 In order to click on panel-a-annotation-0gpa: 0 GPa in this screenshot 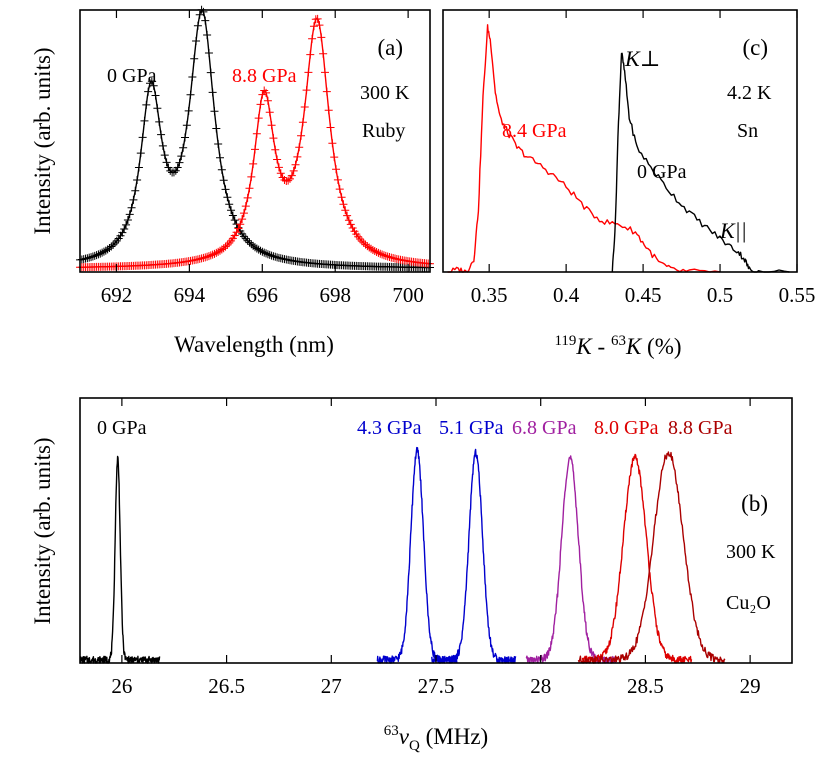, I will do `click(132, 76)`.